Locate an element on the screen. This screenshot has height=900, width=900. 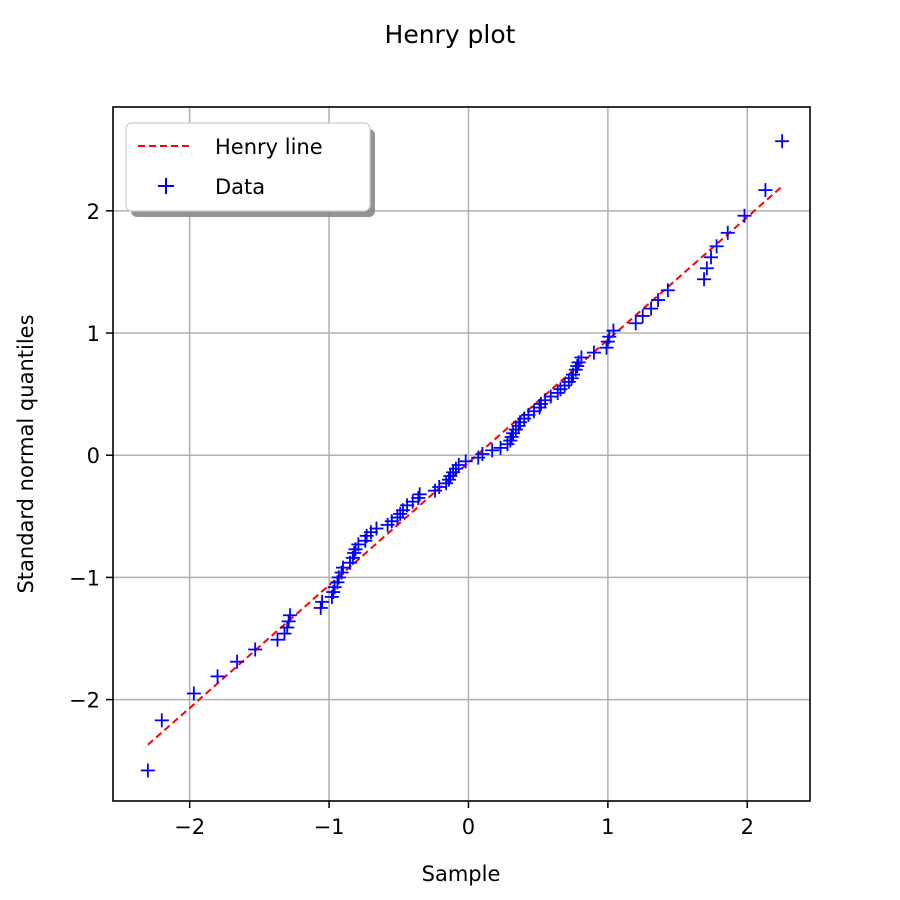
x-axis-label: Sample is located at coordinates (461, 874).